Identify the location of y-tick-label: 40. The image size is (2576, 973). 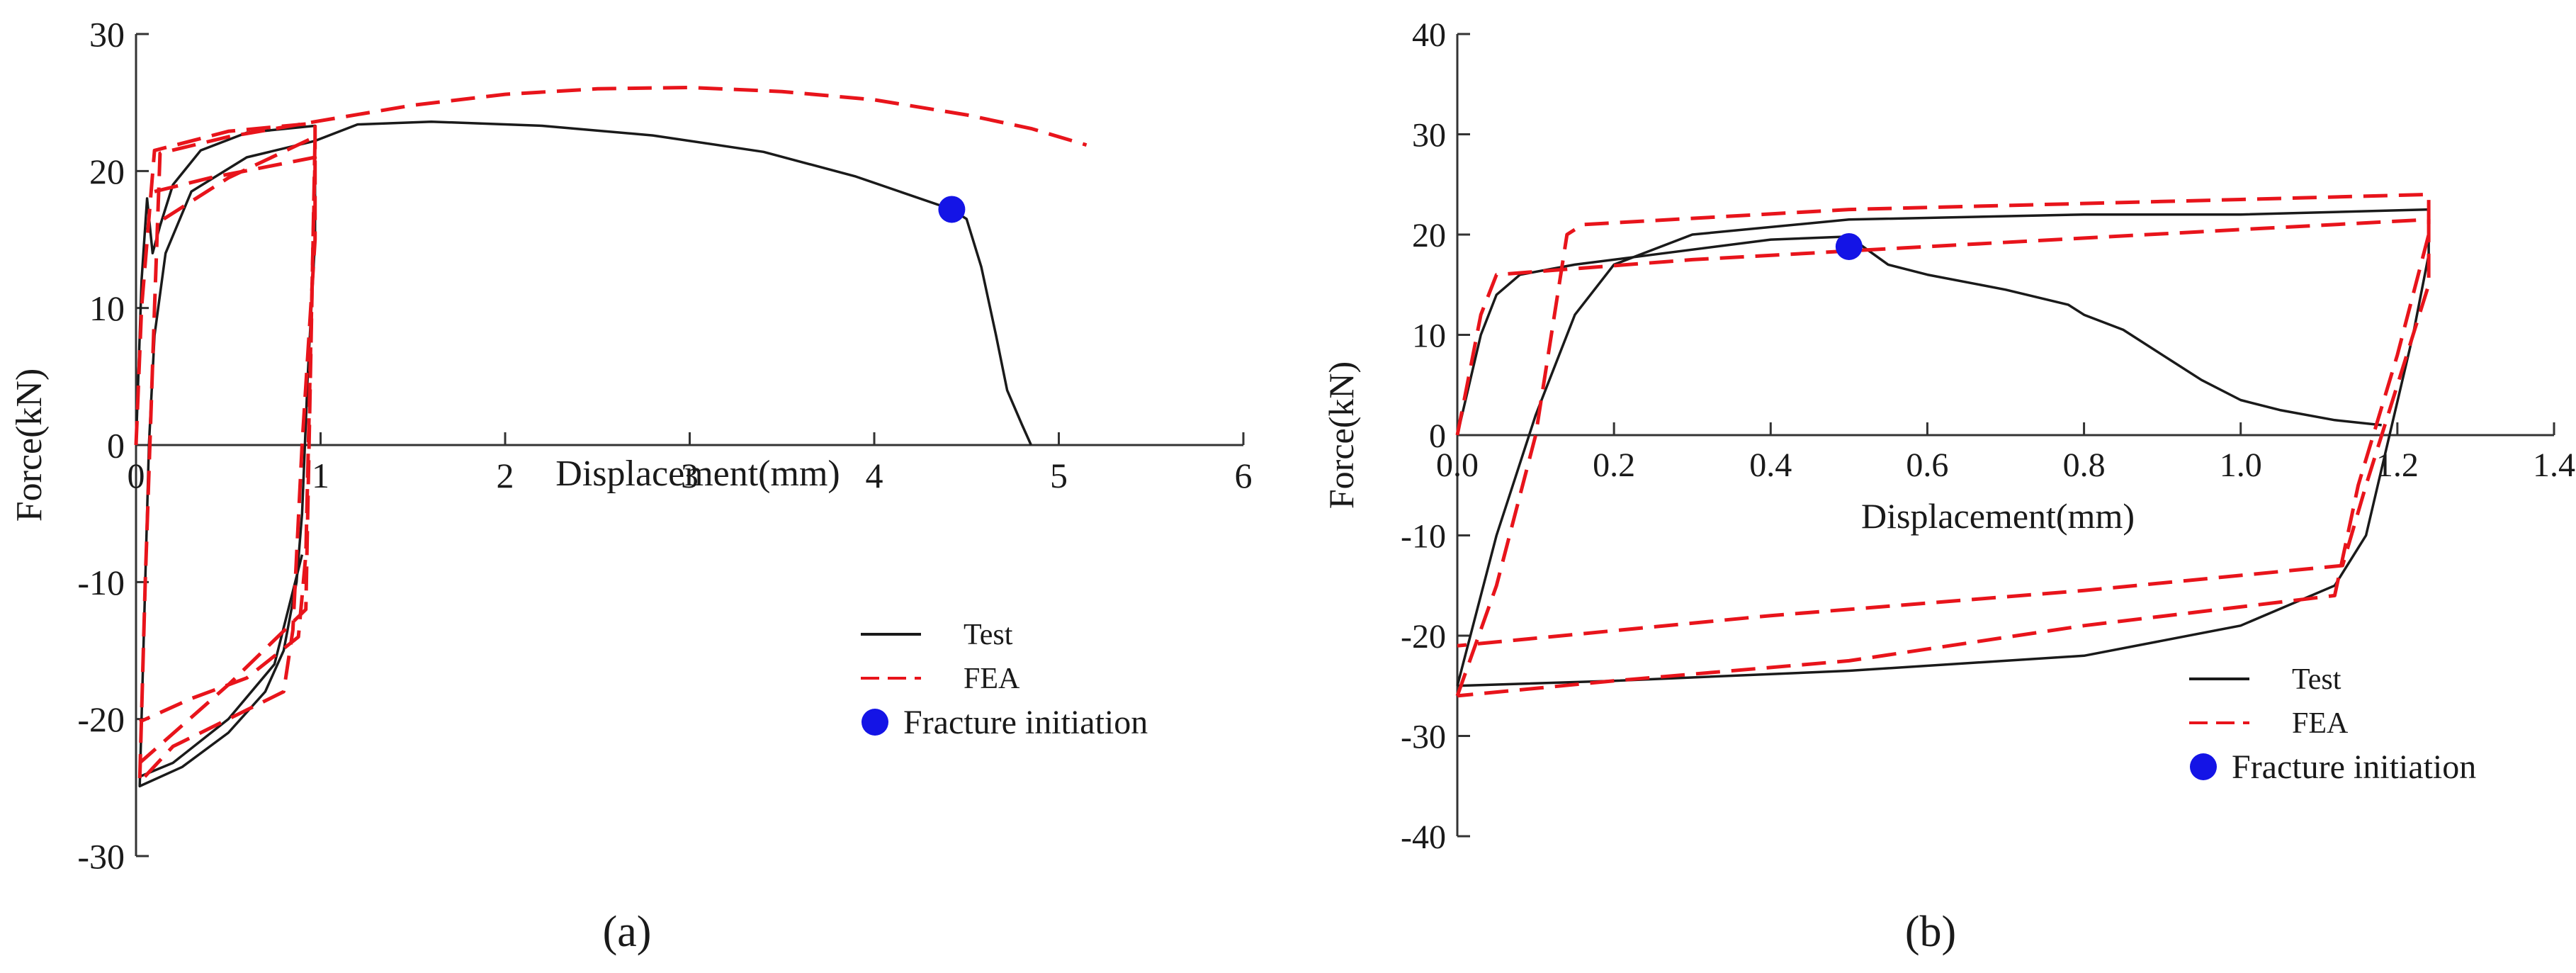
(1429, 35).